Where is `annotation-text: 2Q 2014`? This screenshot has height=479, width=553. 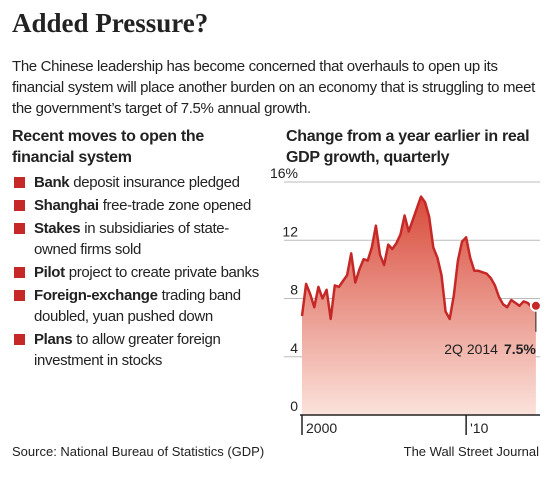 annotation-text: 2Q 2014 is located at coordinates (471, 349).